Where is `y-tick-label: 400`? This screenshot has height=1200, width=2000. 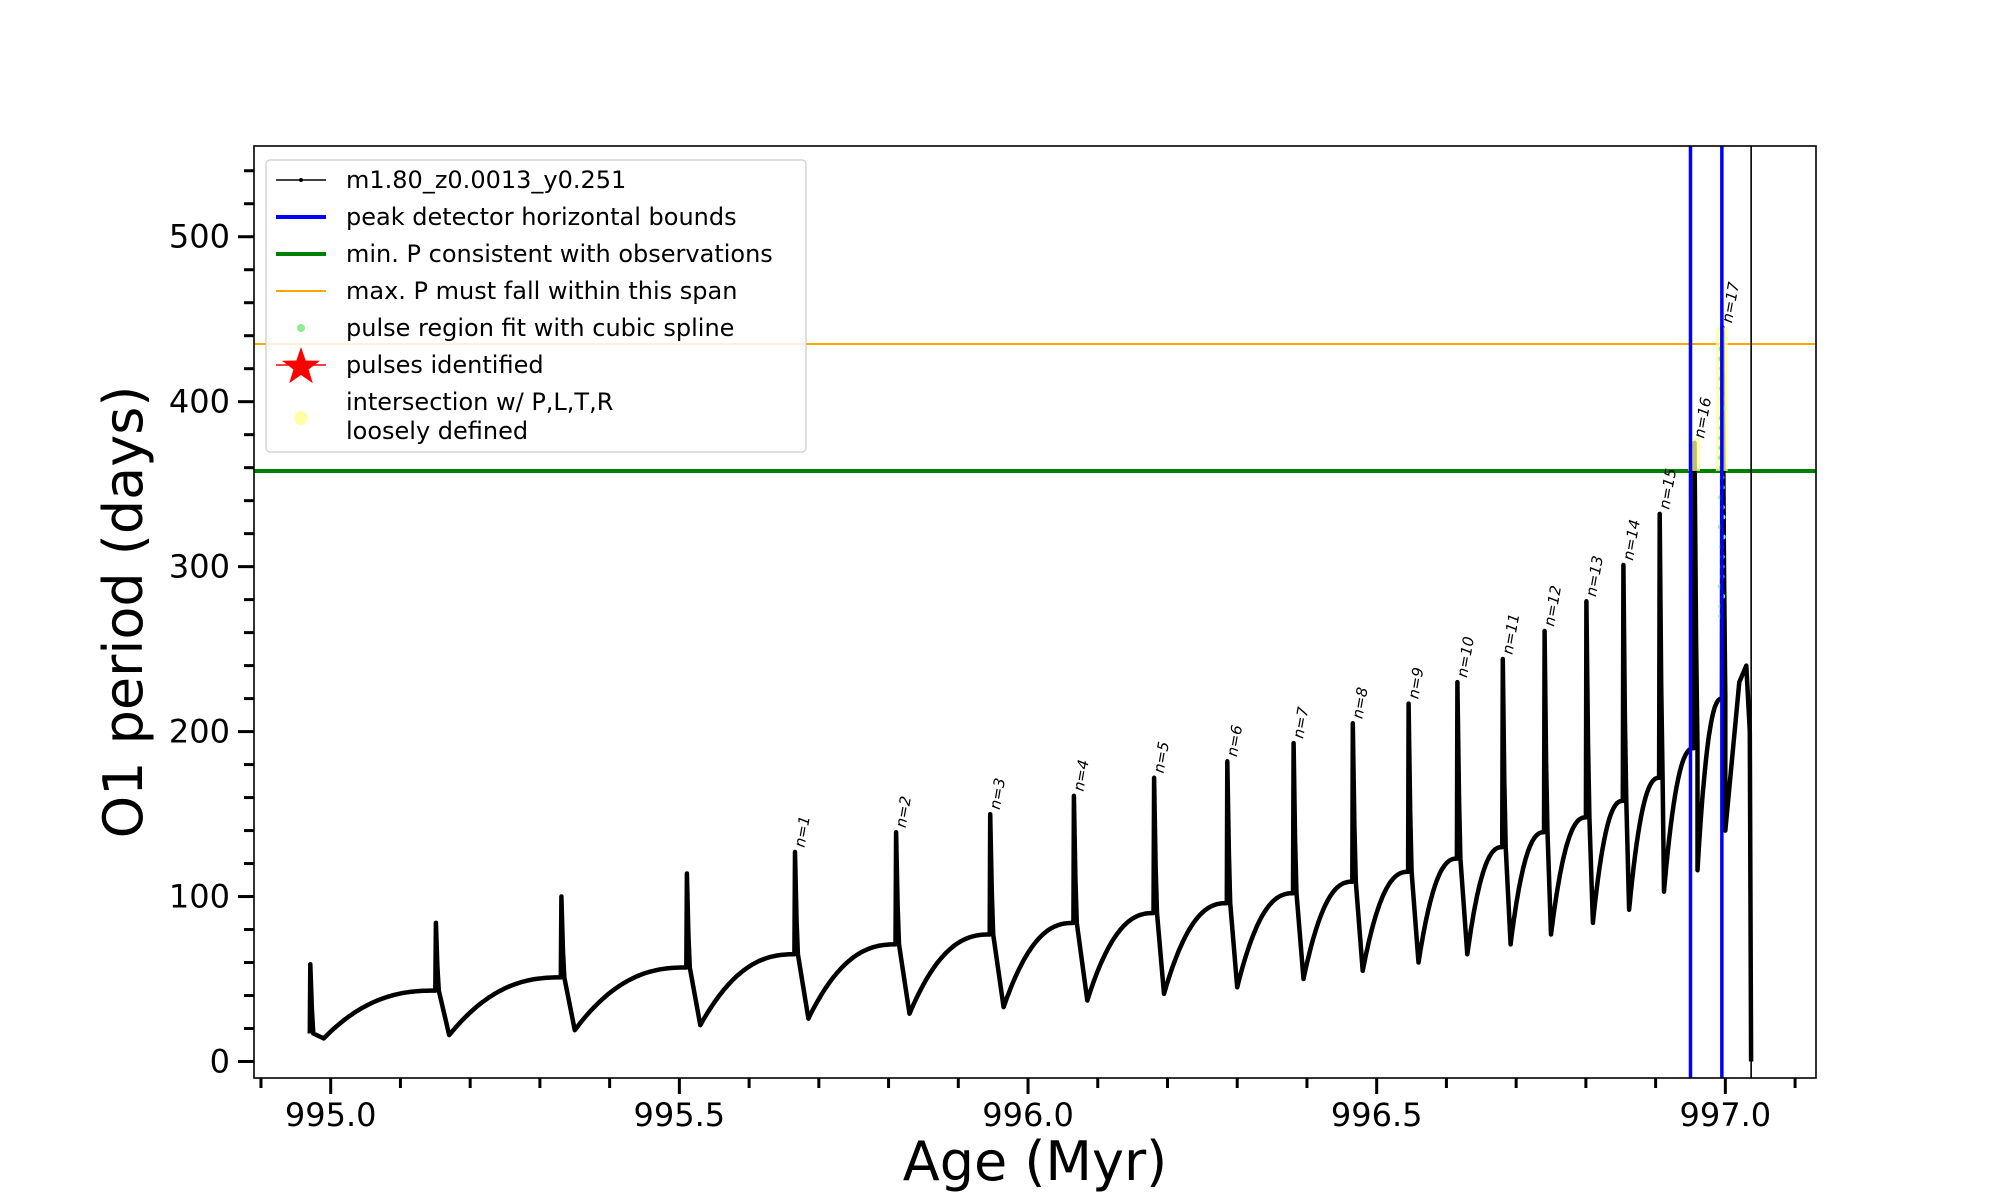
y-tick-label: 400 is located at coordinates (199, 402).